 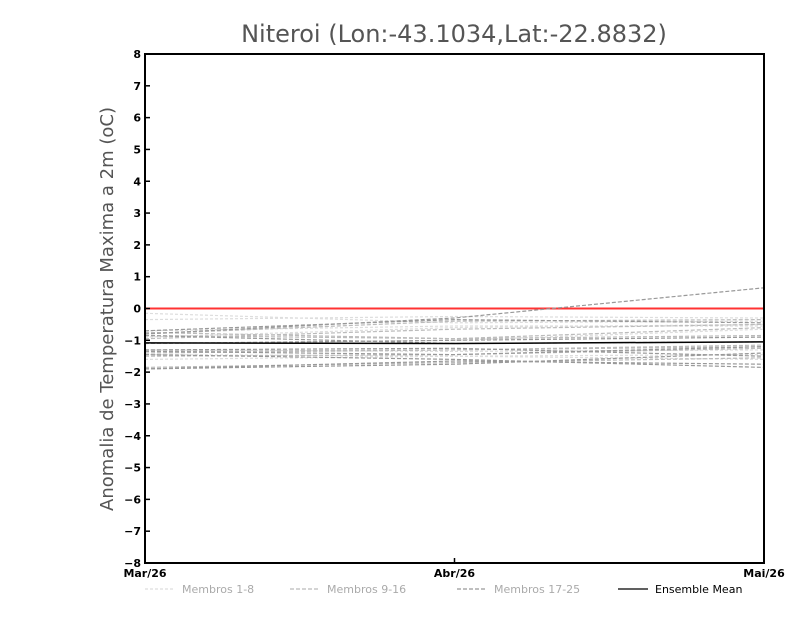 I want to click on legend-label: Ensemble Mean, so click(x=698, y=589).